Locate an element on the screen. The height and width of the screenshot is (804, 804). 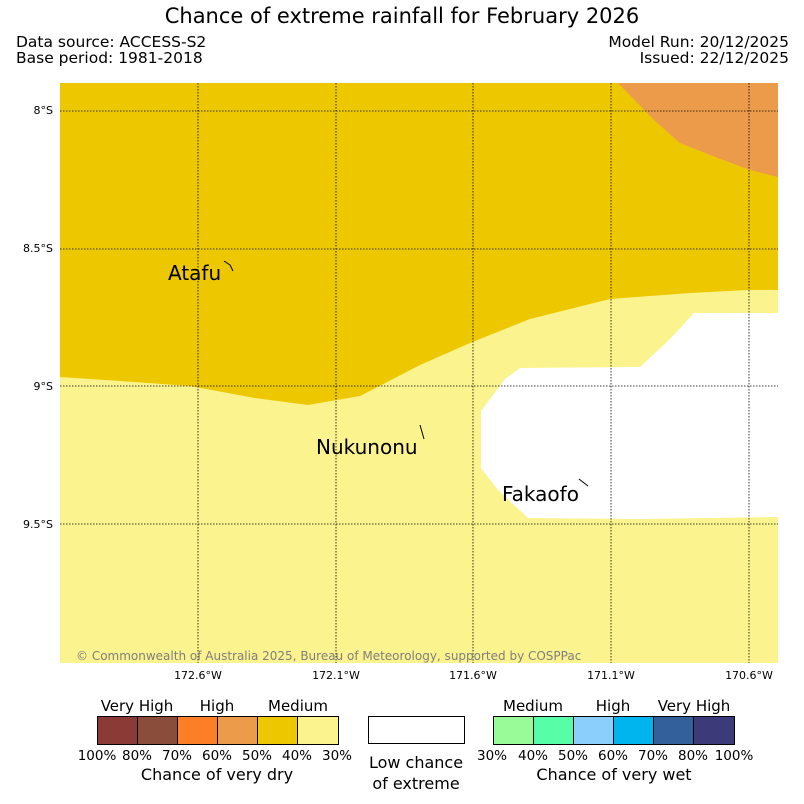
longitude-label: 172.1°W is located at coordinates (336, 675).